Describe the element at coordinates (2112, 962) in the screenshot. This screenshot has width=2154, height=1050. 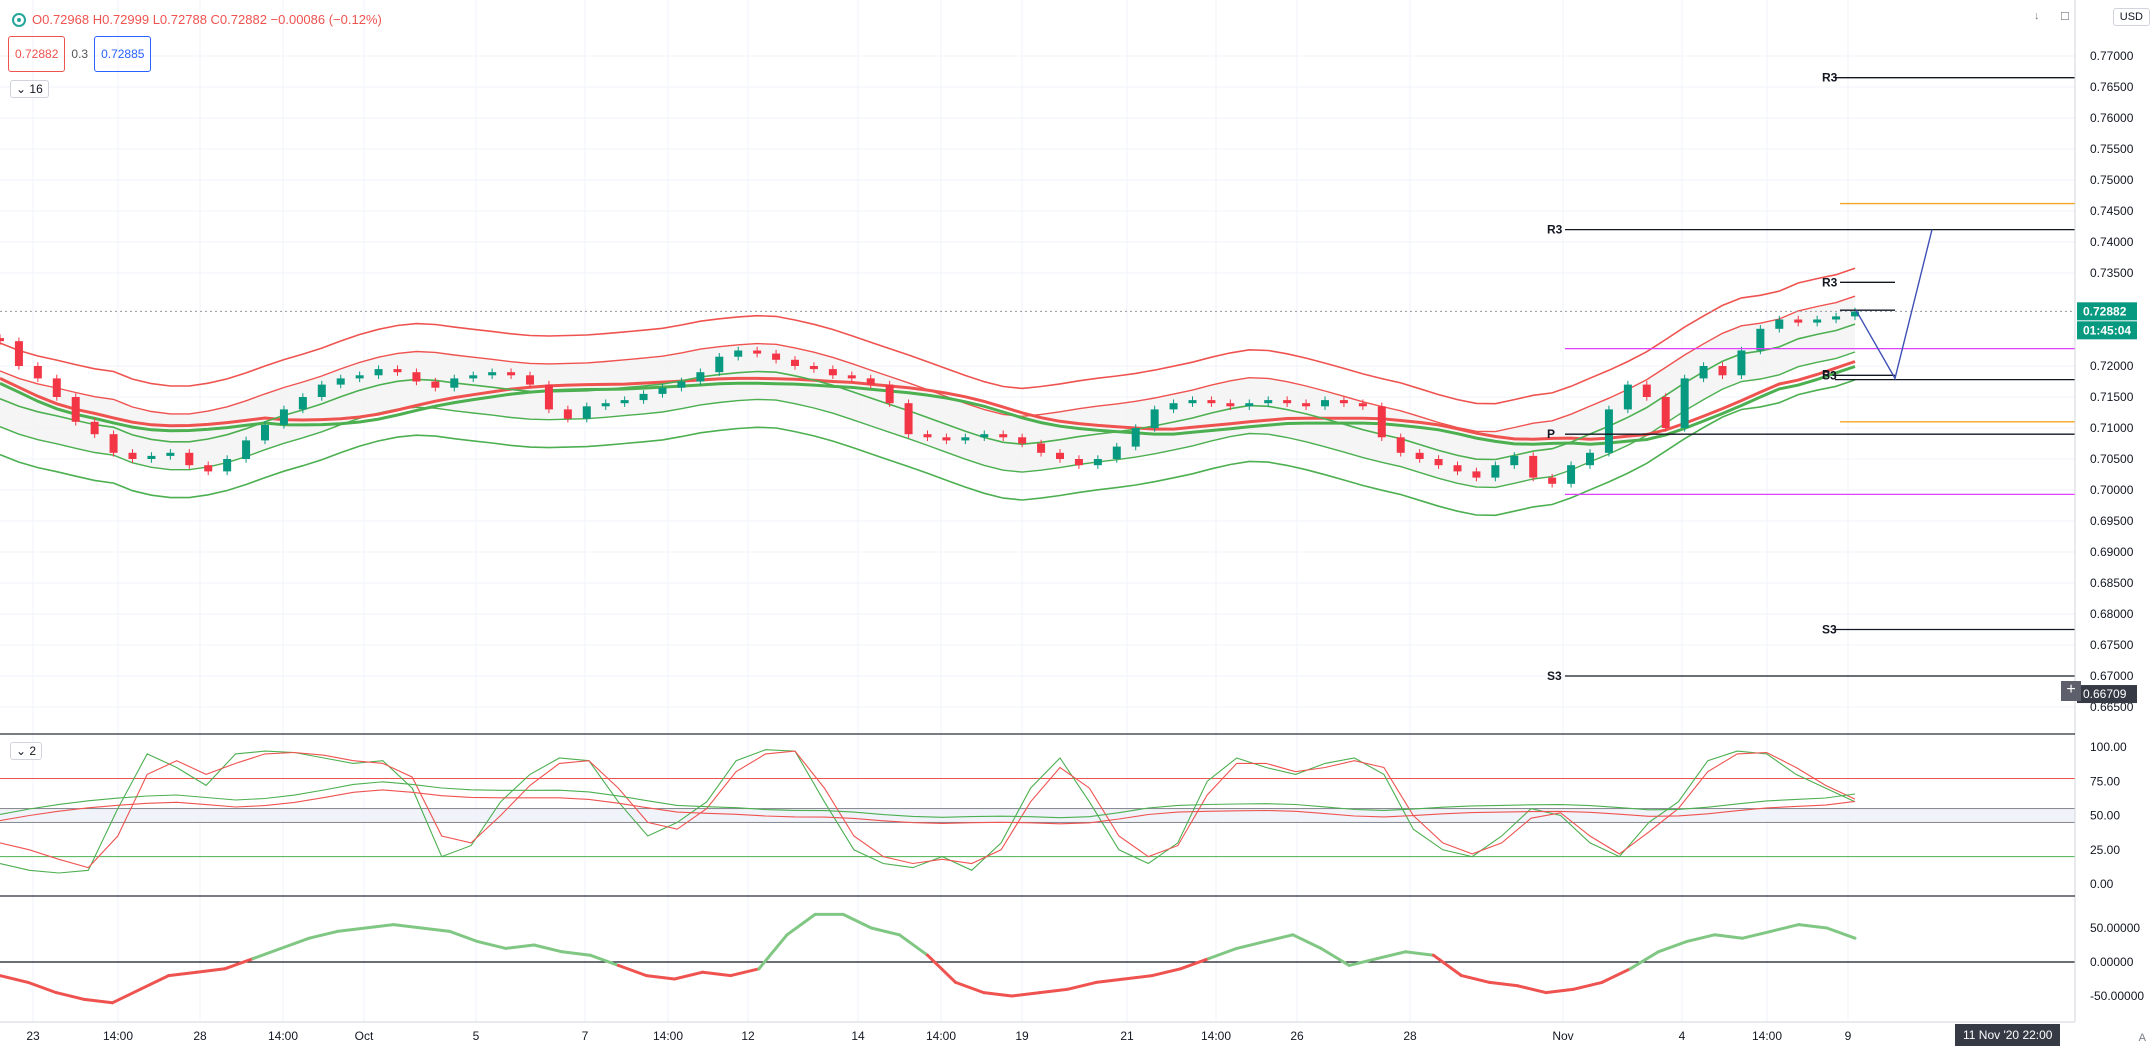
I see `osc-axis-label: 0.00000` at that location.